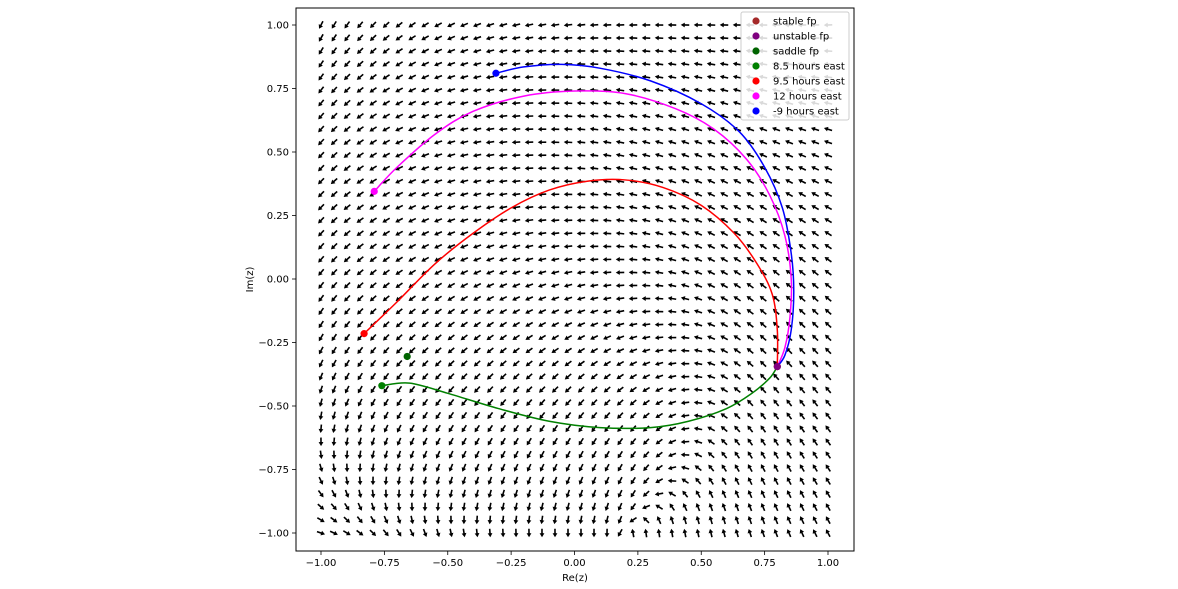 This screenshot has height=589, width=1178. Describe the element at coordinates (273, 407) in the screenshot. I see `y-tick-label: −0.50` at that location.